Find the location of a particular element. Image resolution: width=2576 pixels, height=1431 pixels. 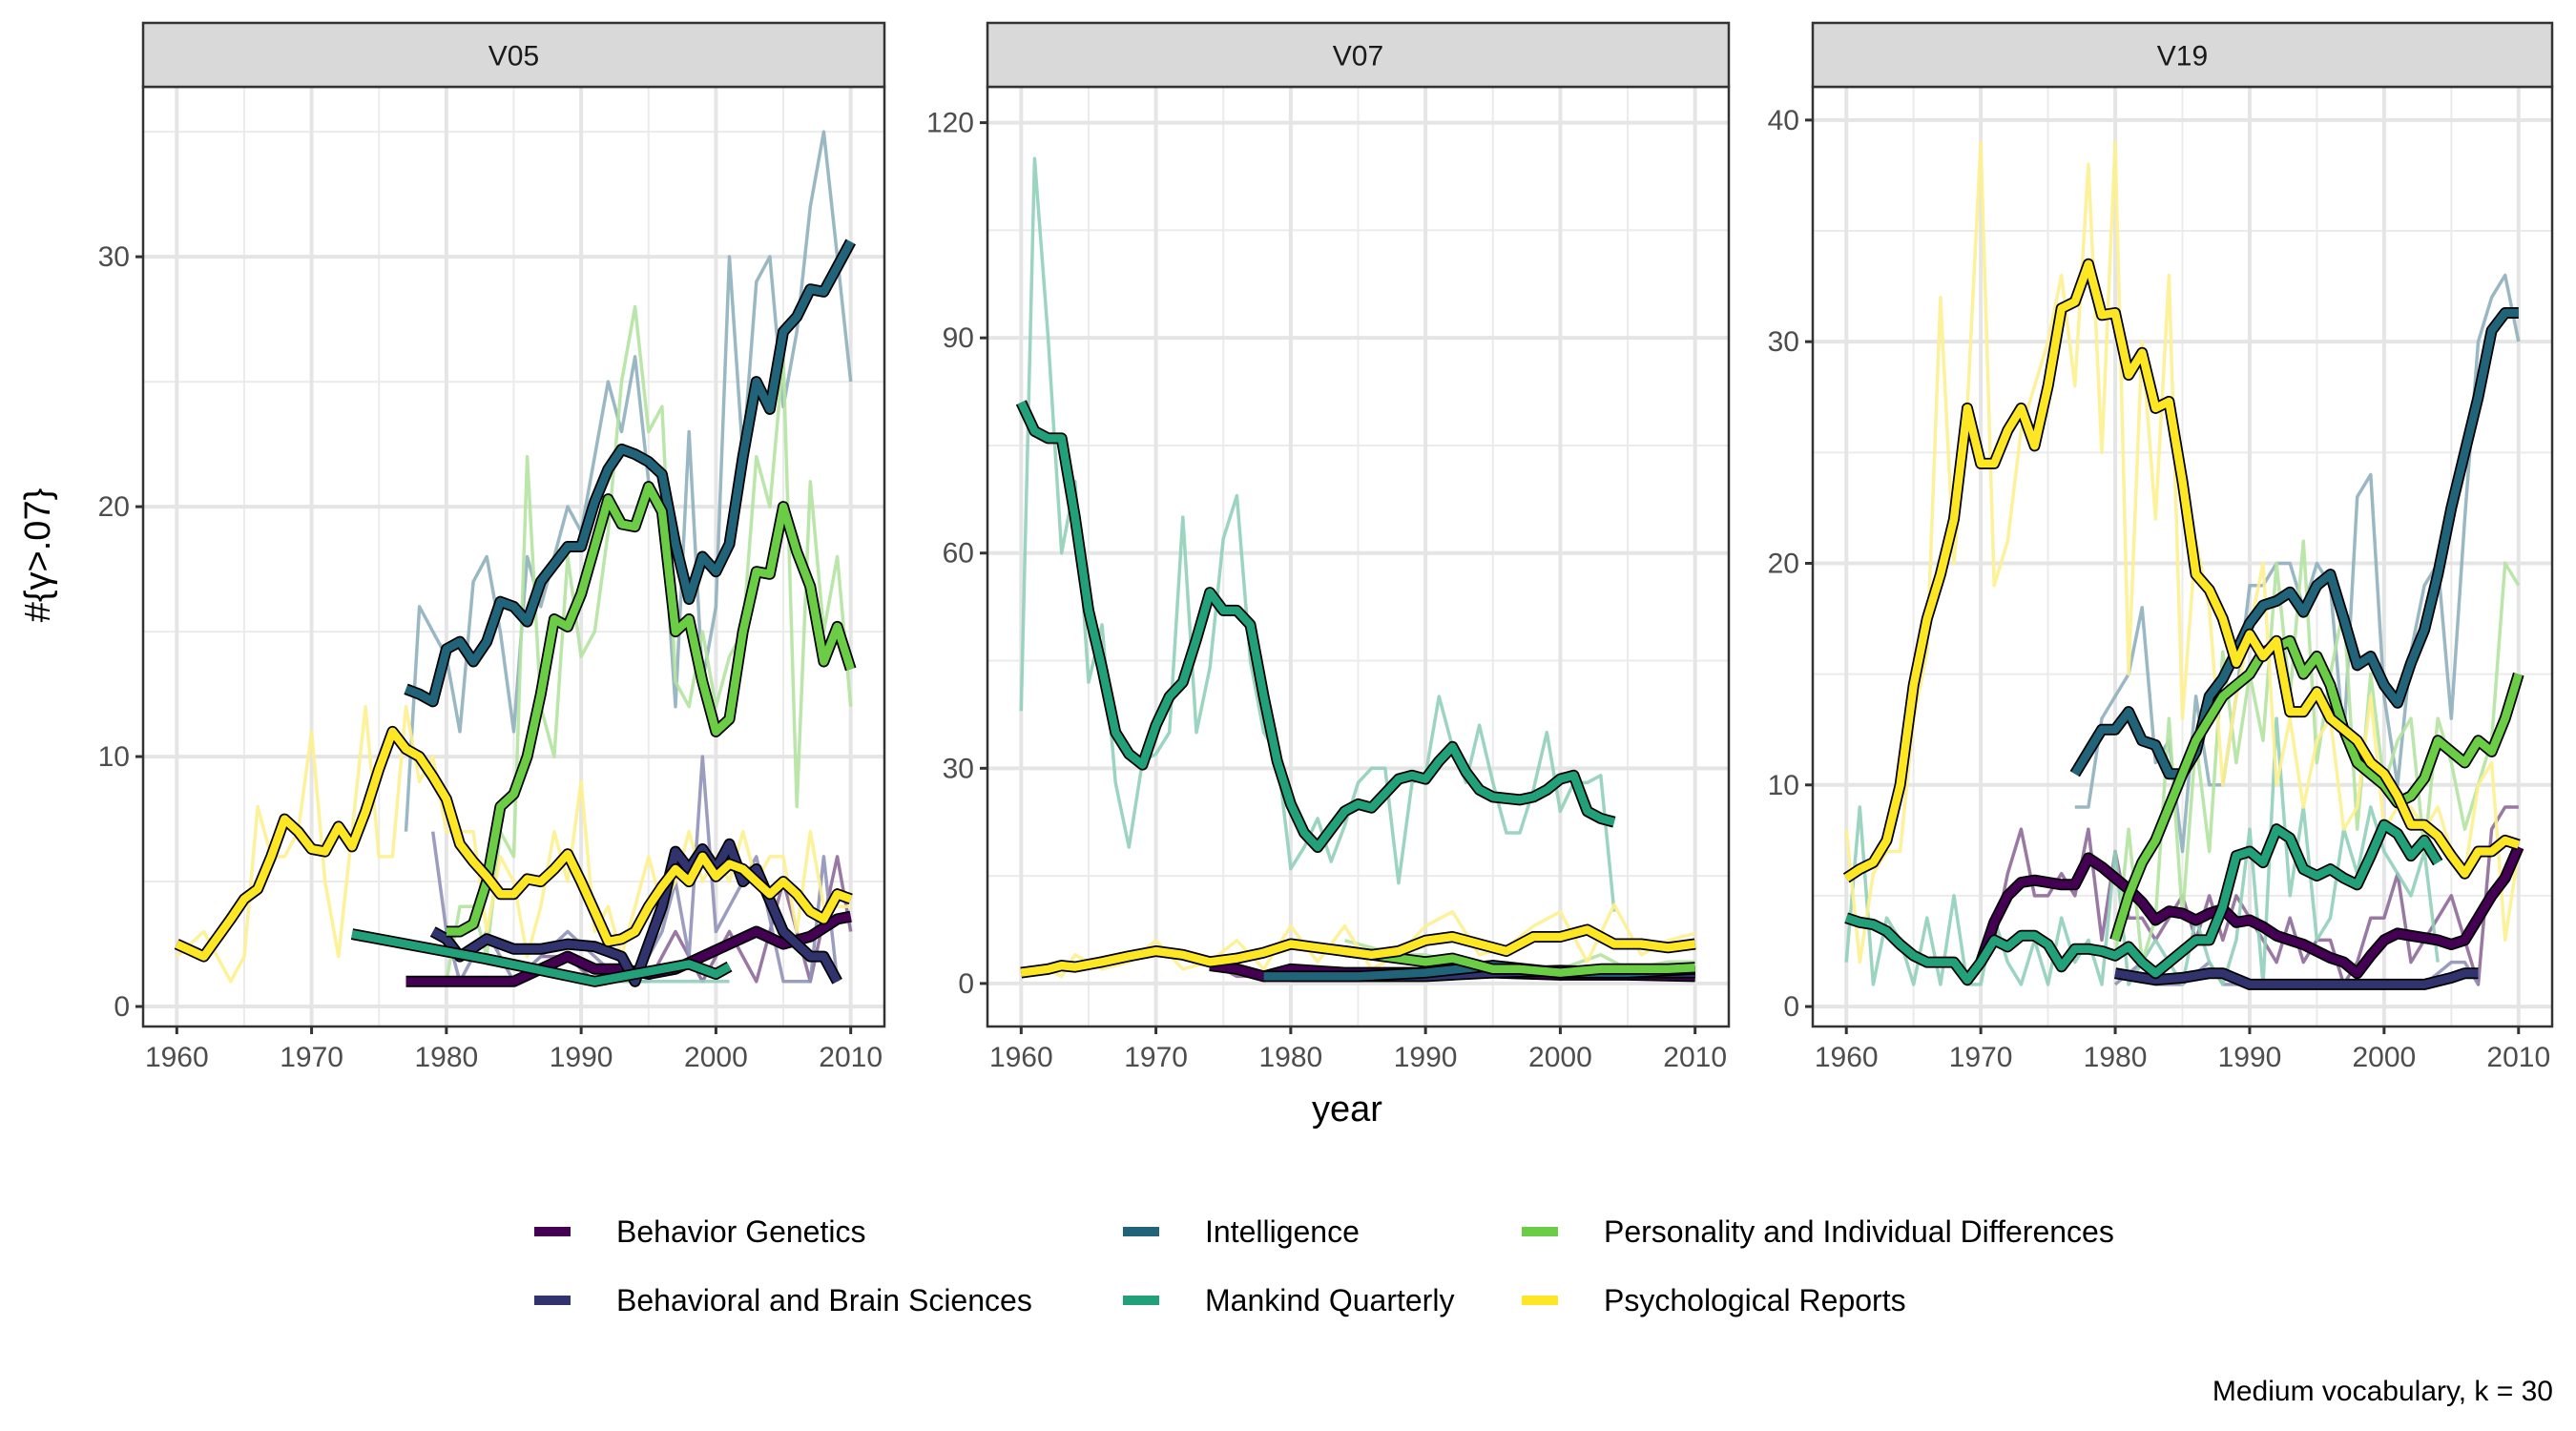

raw-line-mankind-quarterly is located at coordinates (1317, 534).